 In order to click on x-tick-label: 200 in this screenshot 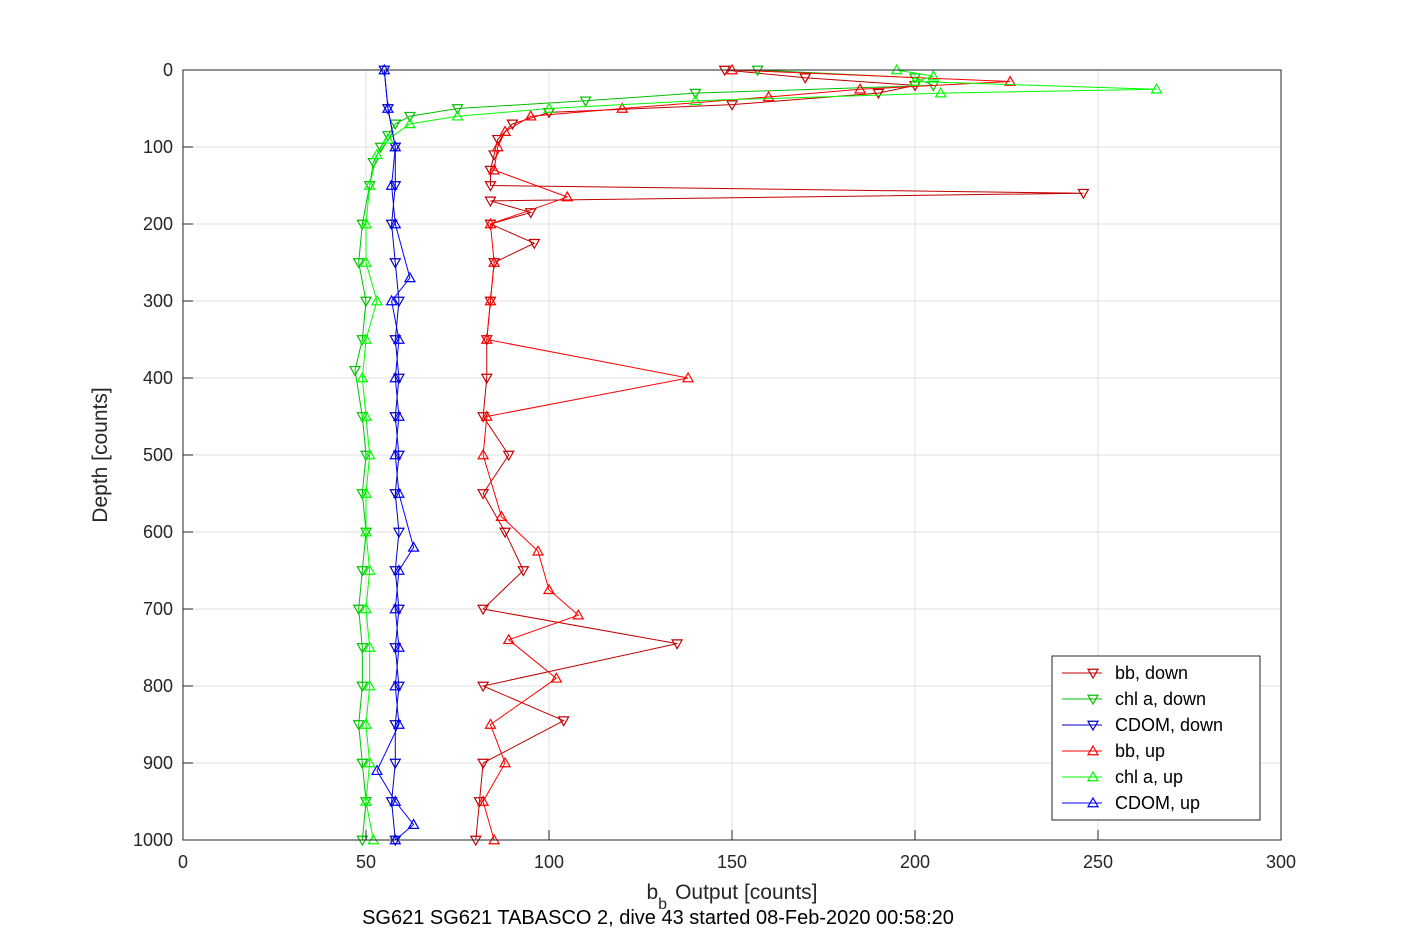, I will do `click(915, 862)`.